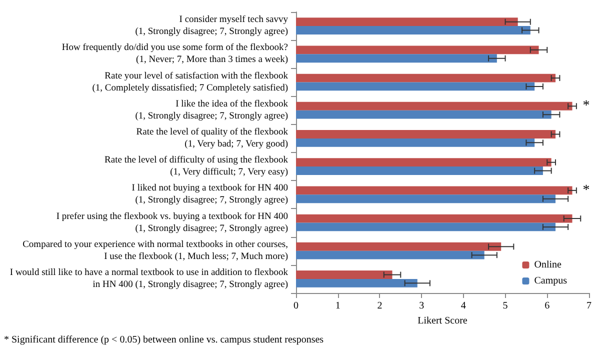 The image size is (600, 353). Describe the element at coordinates (296, 306) in the screenshot. I see `x-tick-label: 0` at that location.